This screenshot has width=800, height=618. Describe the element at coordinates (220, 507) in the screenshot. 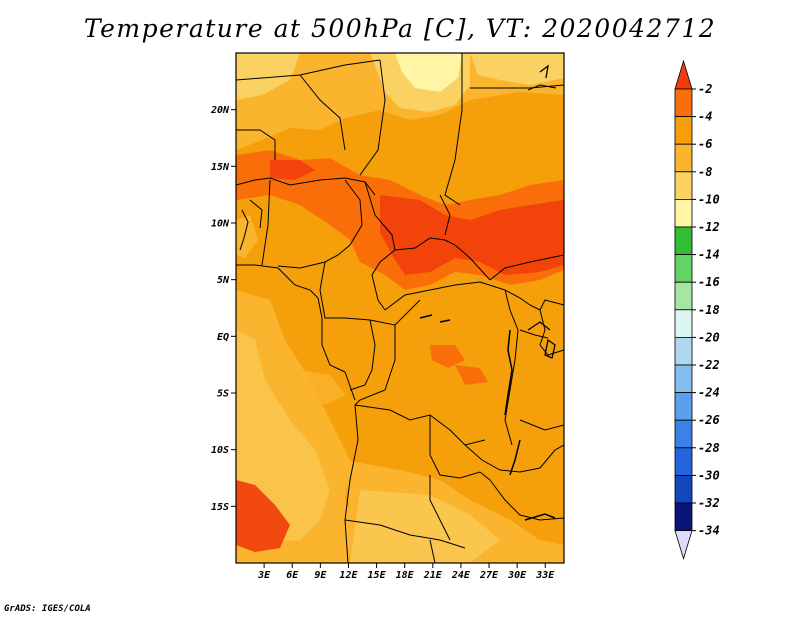

I see `lat-tick-label: 15S` at that location.